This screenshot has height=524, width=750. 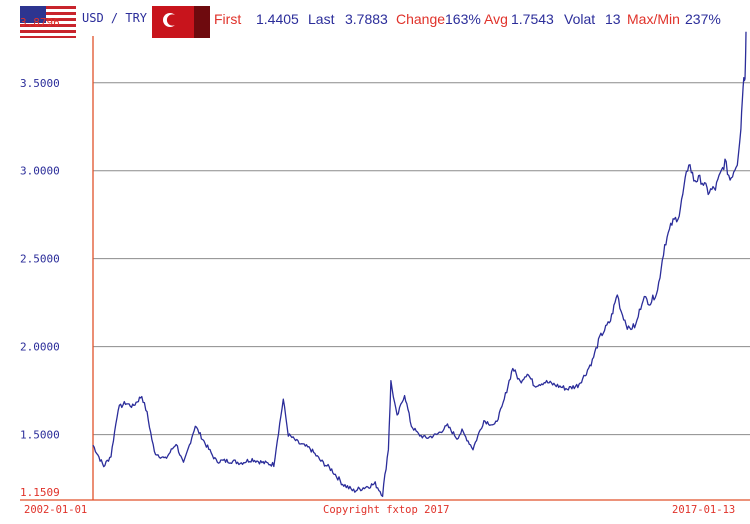 What do you see at coordinates (40, 435) in the screenshot?
I see `y-tick-label: 1.5000` at bounding box center [40, 435].